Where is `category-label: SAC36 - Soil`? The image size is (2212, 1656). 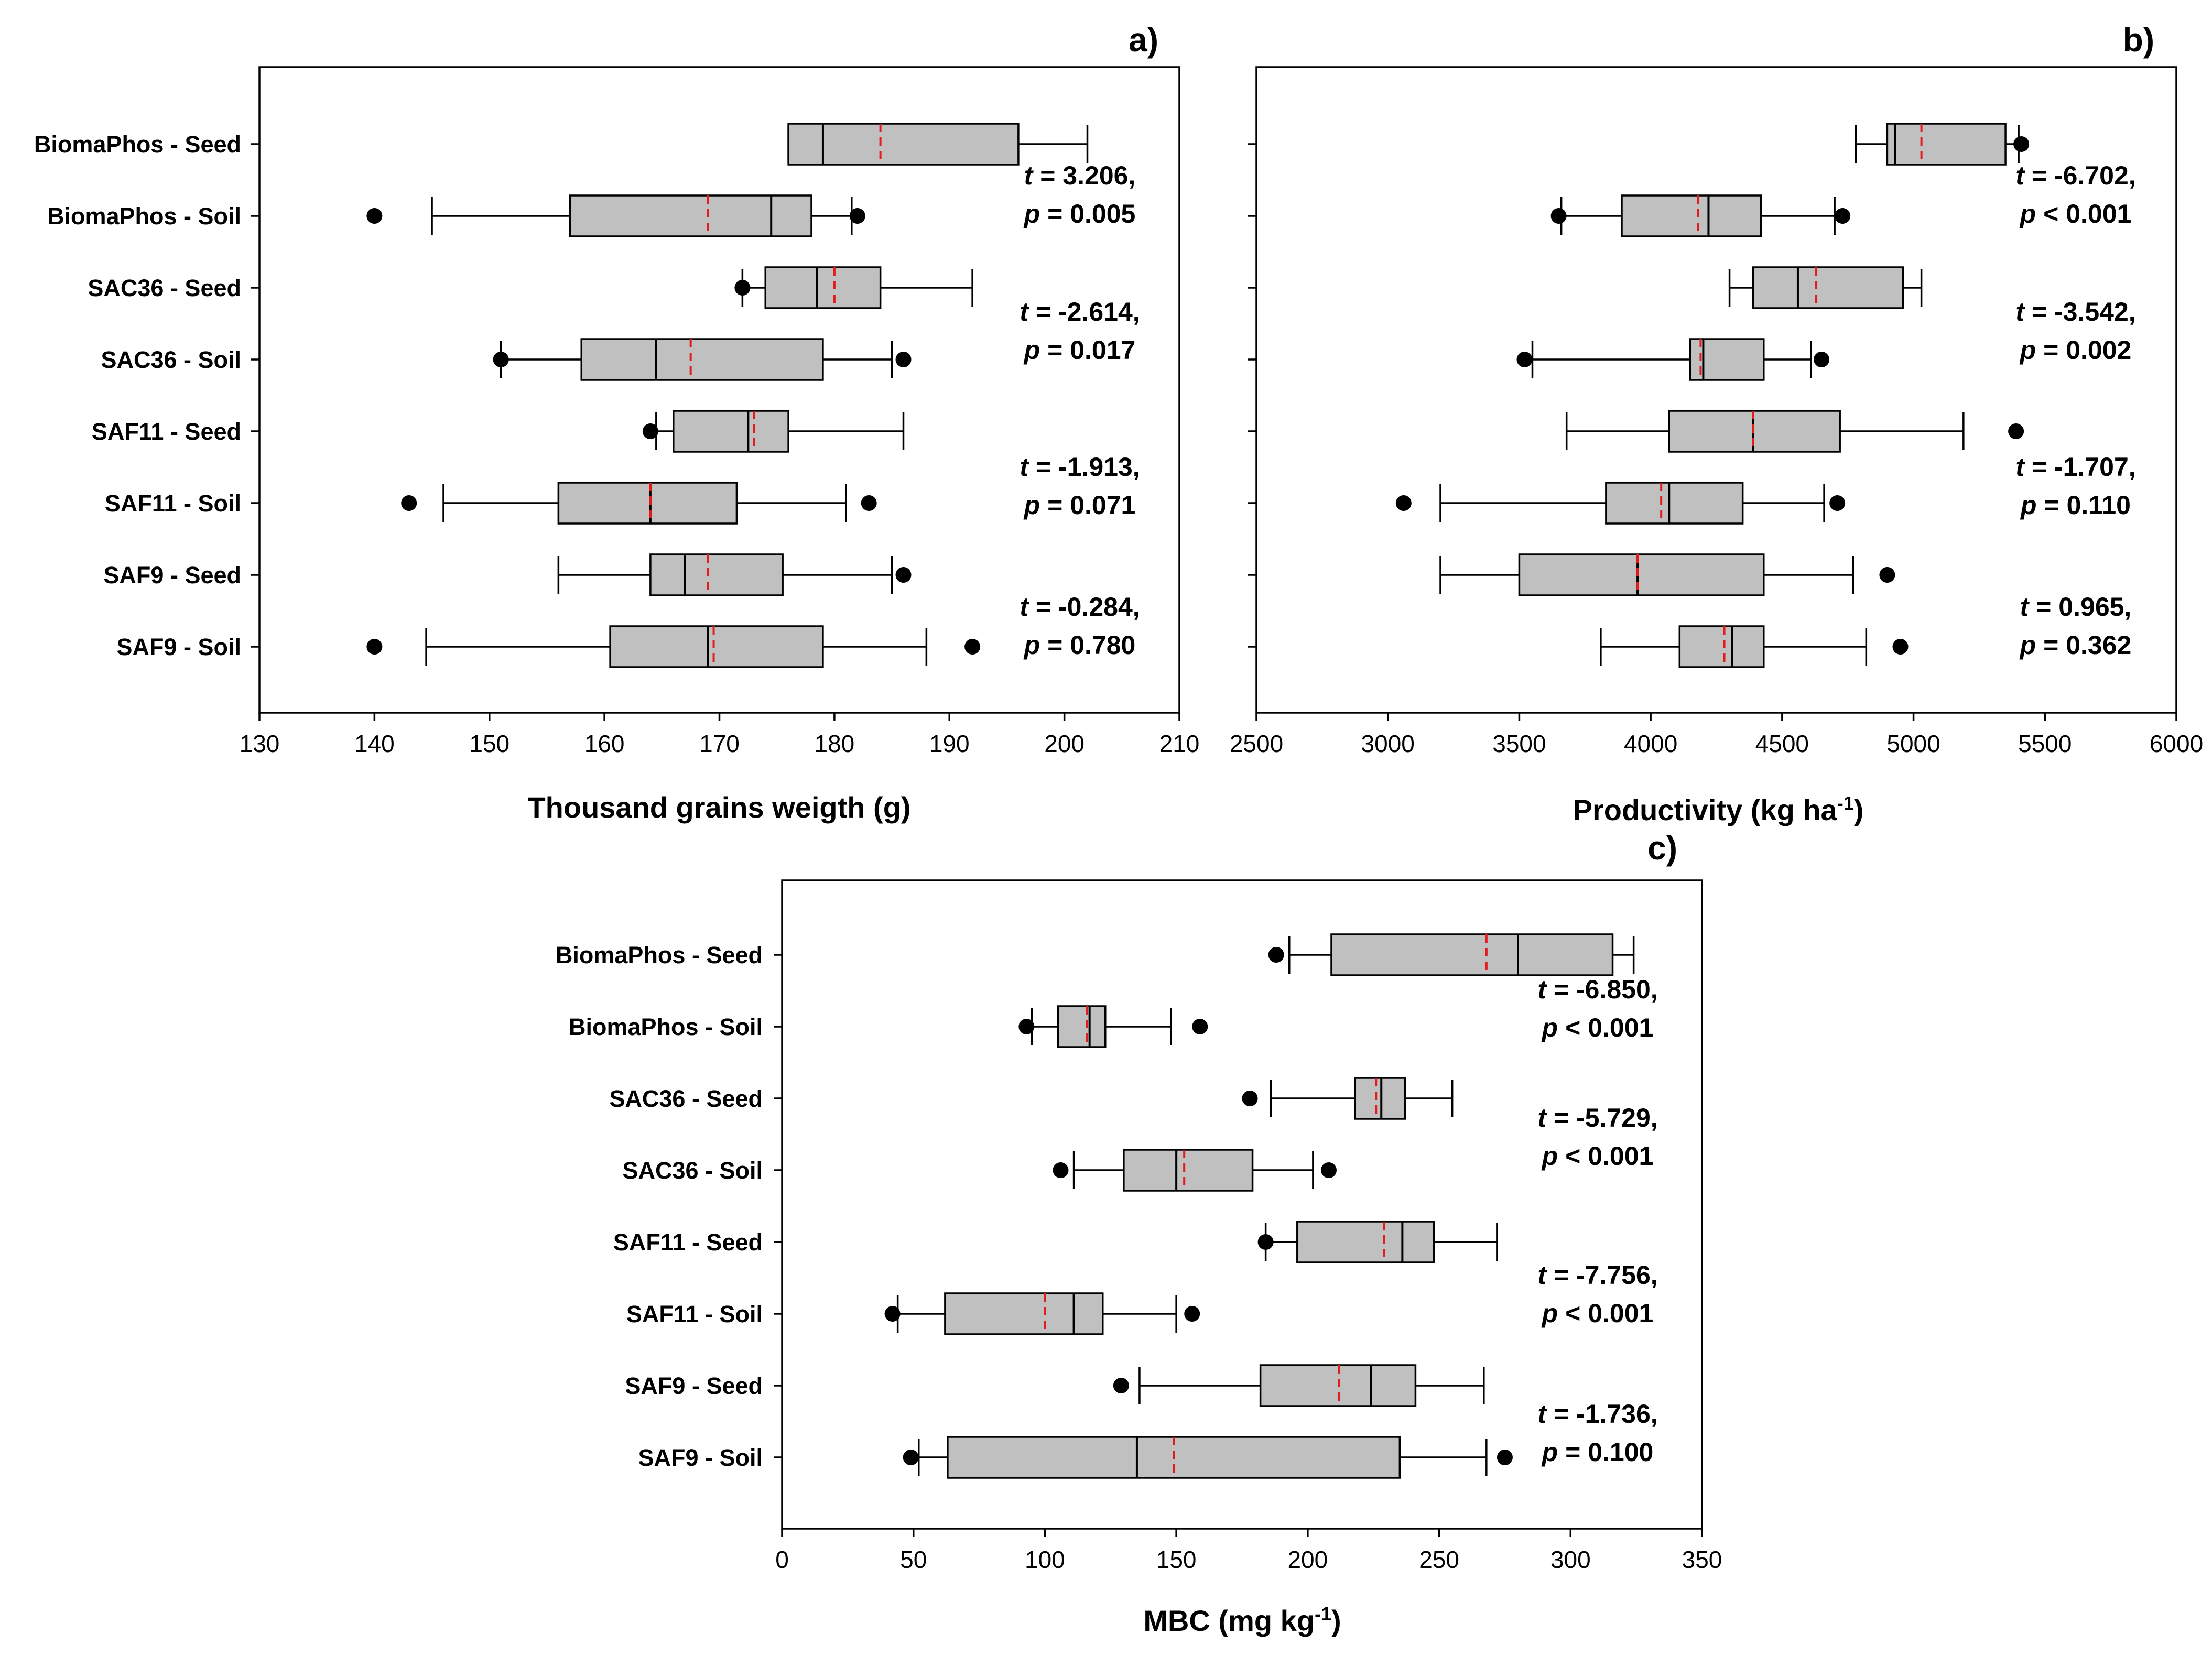 category-label: SAC36 - Soil is located at coordinates (171, 359).